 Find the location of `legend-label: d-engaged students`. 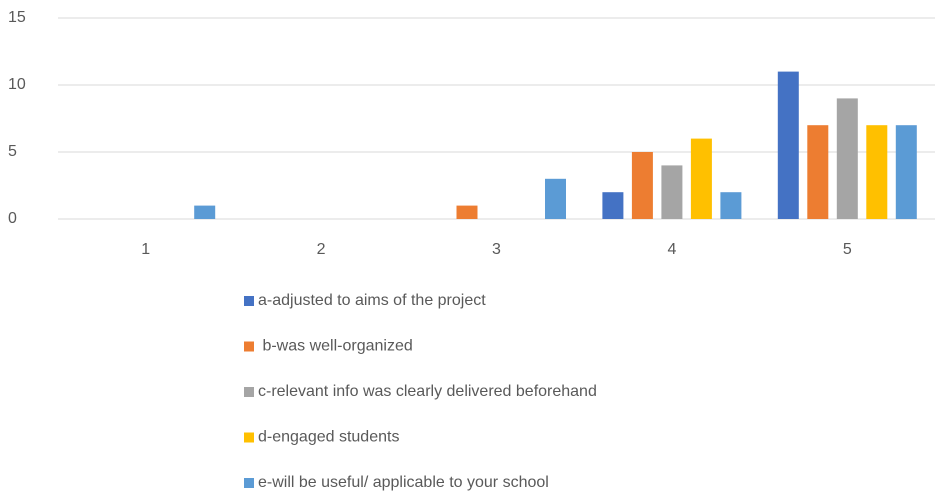

legend-label: d-engaged students is located at coordinates (328, 437).